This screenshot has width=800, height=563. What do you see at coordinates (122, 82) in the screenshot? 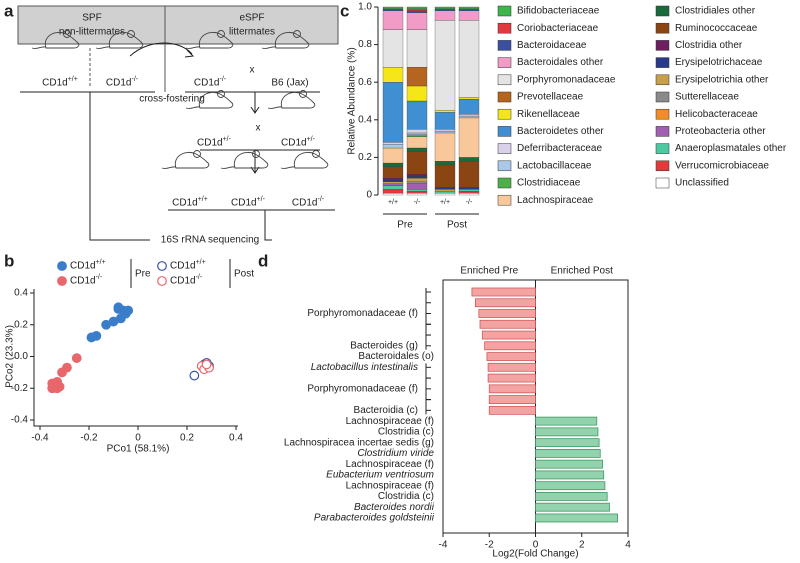
I see `mouse-label: CD1d-/-` at bounding box center [122, 82].